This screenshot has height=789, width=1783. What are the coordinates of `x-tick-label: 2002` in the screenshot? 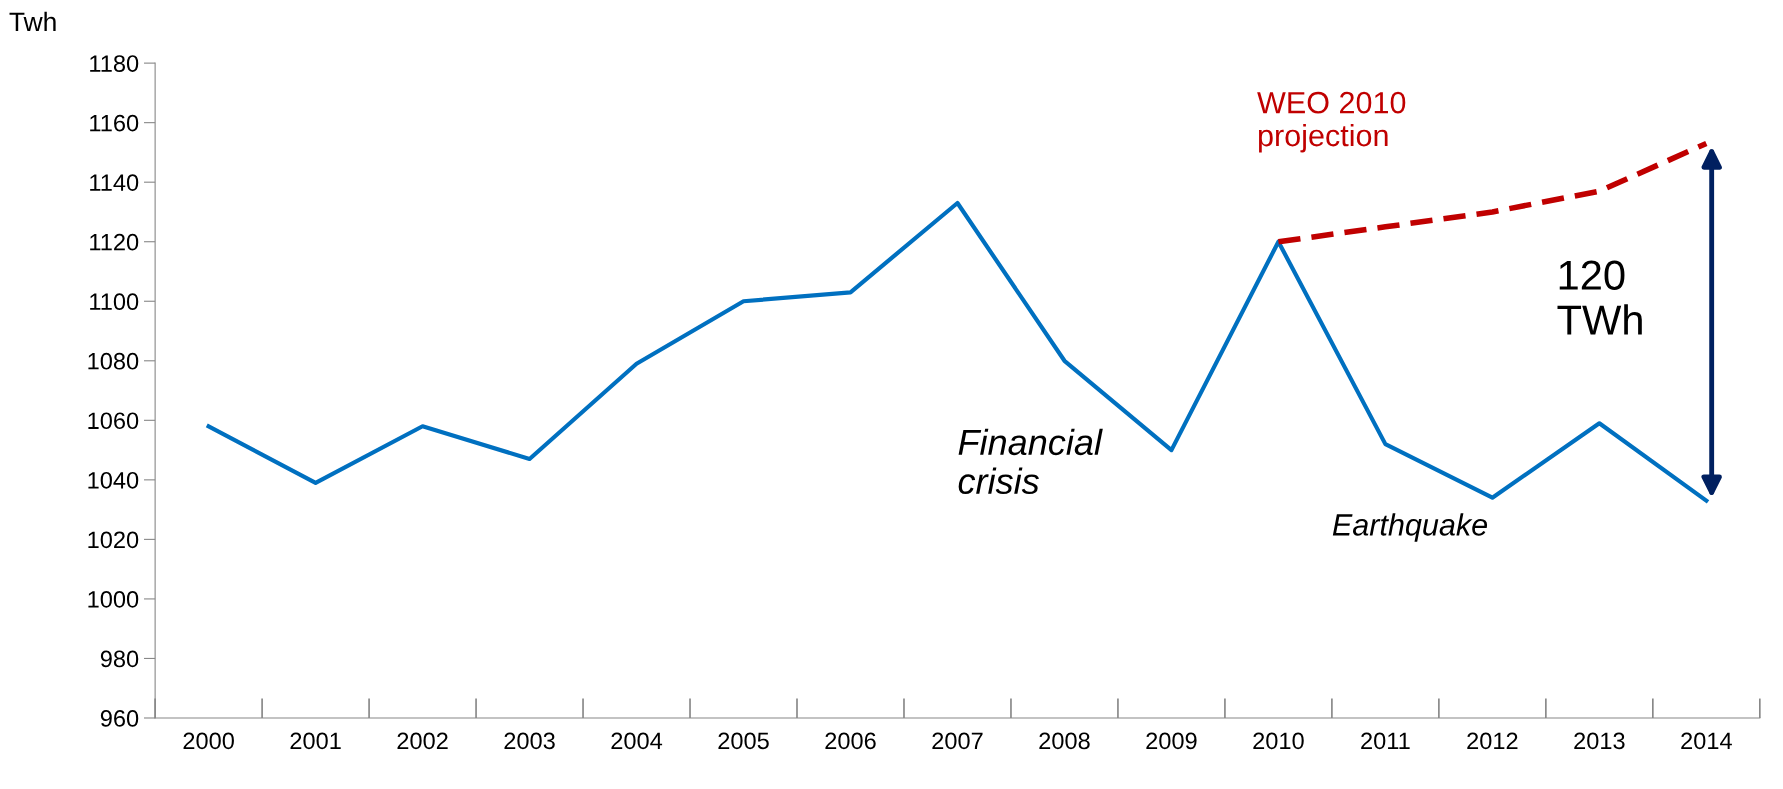 It's located at (422, 741).